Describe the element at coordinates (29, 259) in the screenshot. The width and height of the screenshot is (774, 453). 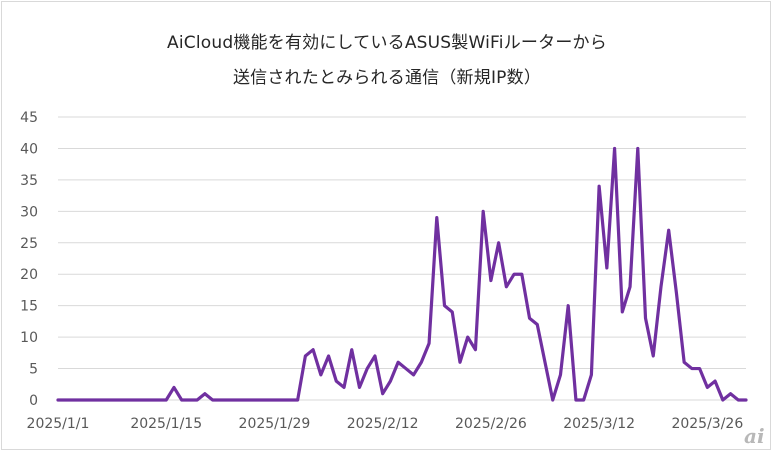
I see `y-axis-ticks: 0 5 10 15 20 25 30 35 40 45` at that location.